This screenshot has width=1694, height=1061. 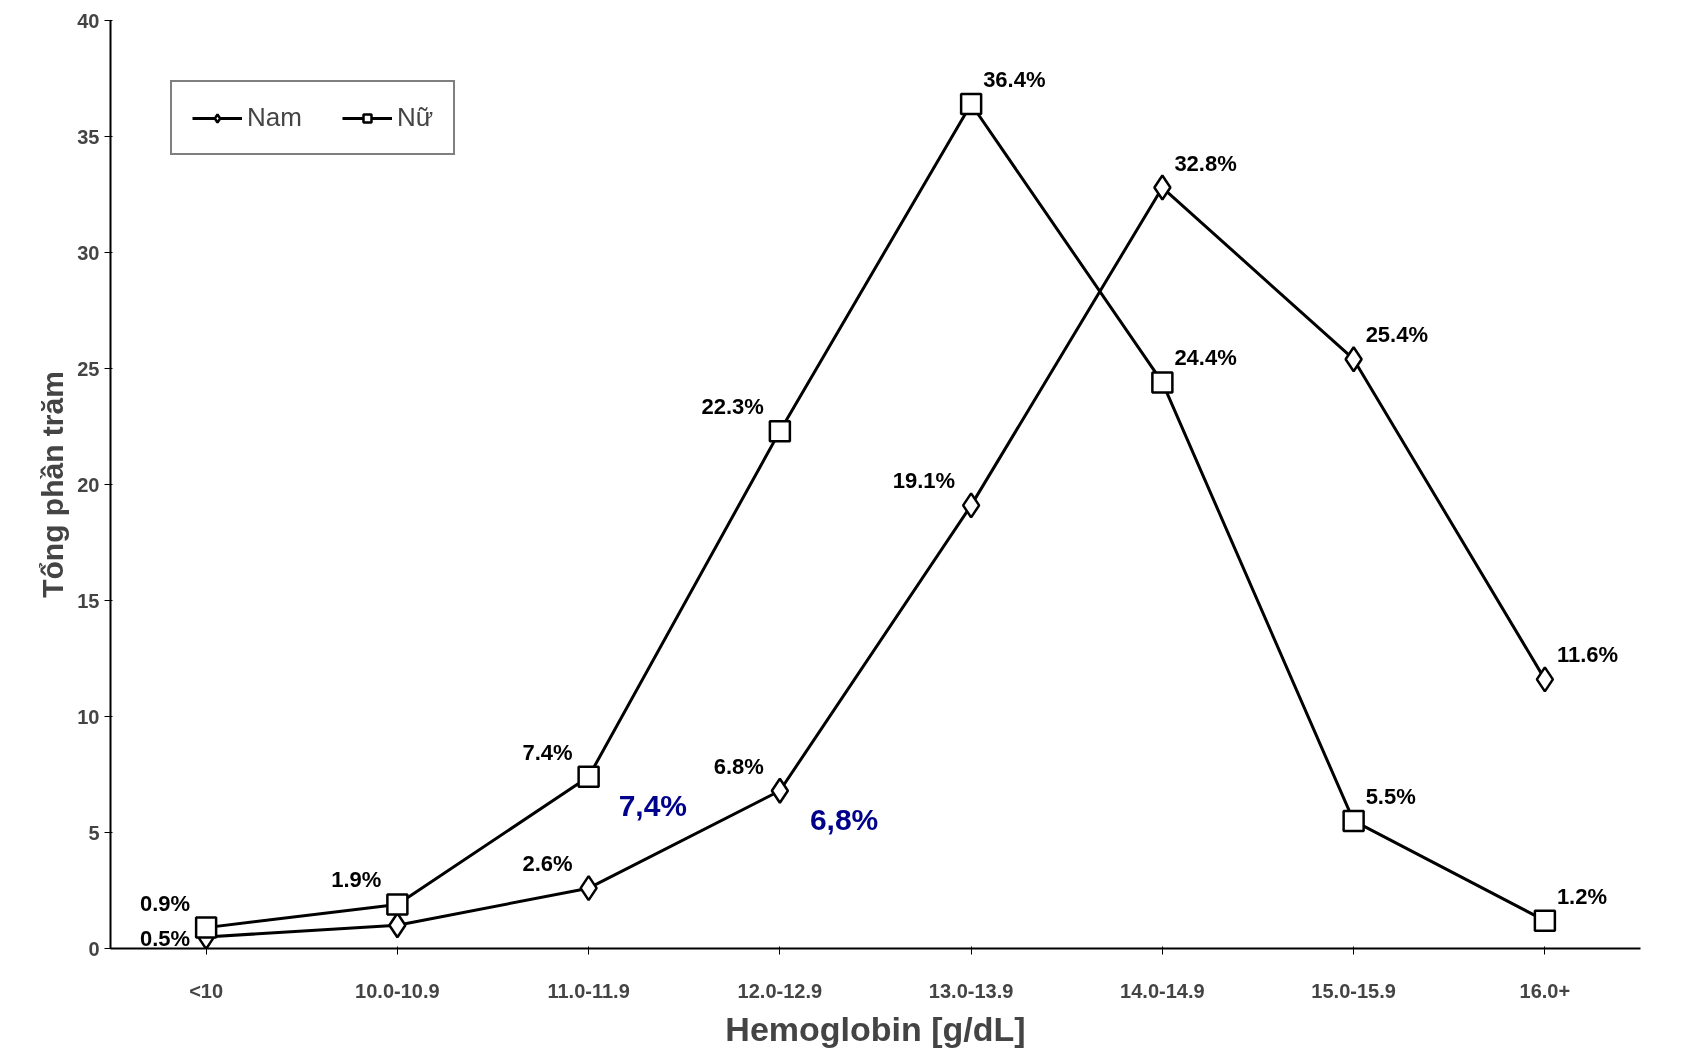 I want to click on annotation: 7,4%, so click(x=653, y=805).